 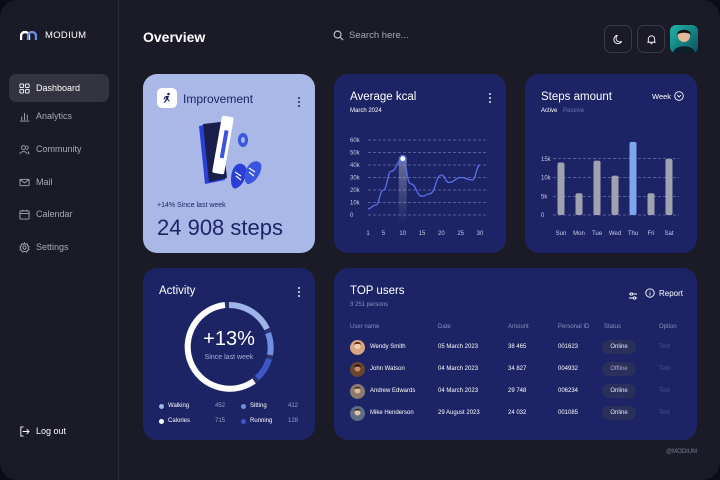 What do you see at coordinates (392, 413) in the screenshot?
I see `user-name: Mike Henderson` at bounding box center [392, 413].